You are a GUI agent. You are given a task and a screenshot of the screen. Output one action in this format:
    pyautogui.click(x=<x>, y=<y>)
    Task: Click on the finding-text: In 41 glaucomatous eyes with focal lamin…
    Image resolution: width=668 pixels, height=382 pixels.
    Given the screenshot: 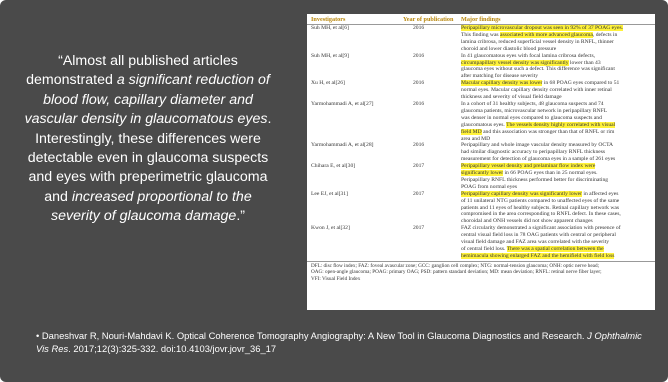 What is the action you would take?
    pyautogui.click(x=528, y=55)
    